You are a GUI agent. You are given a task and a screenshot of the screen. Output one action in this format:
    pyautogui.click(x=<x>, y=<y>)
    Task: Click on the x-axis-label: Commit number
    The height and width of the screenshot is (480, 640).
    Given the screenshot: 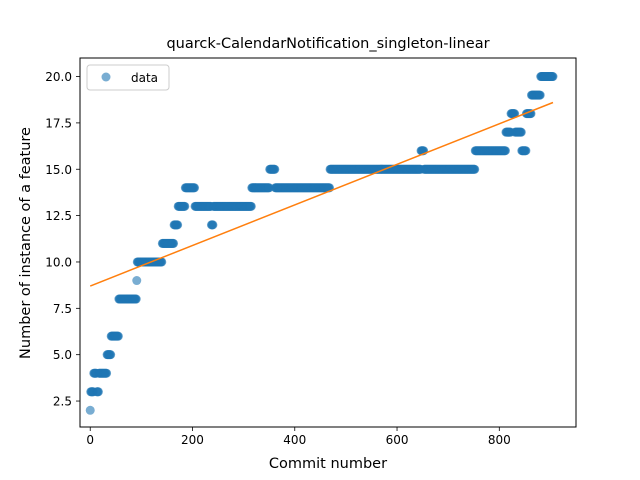 What is the action you would take?
    pyautogui.click(x=328, y=464)
    